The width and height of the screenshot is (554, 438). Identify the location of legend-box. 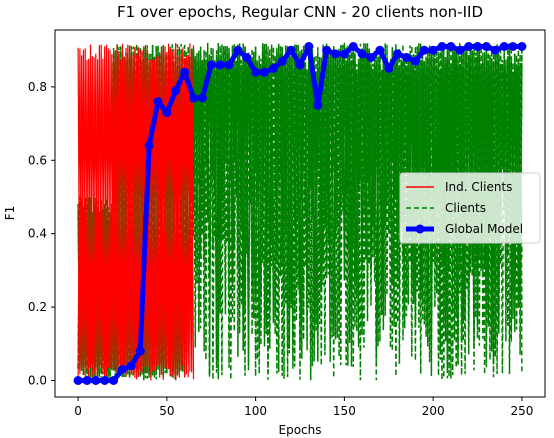
(470, 208).